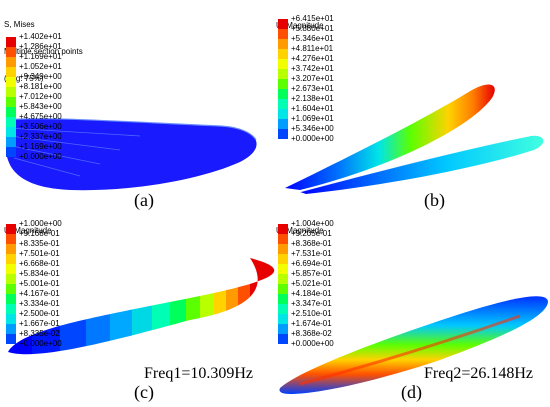 Image resolution: width=550 pixels, height=407 pixels. I want to click on legend-title-line: S, Mises, so click(19, 24).